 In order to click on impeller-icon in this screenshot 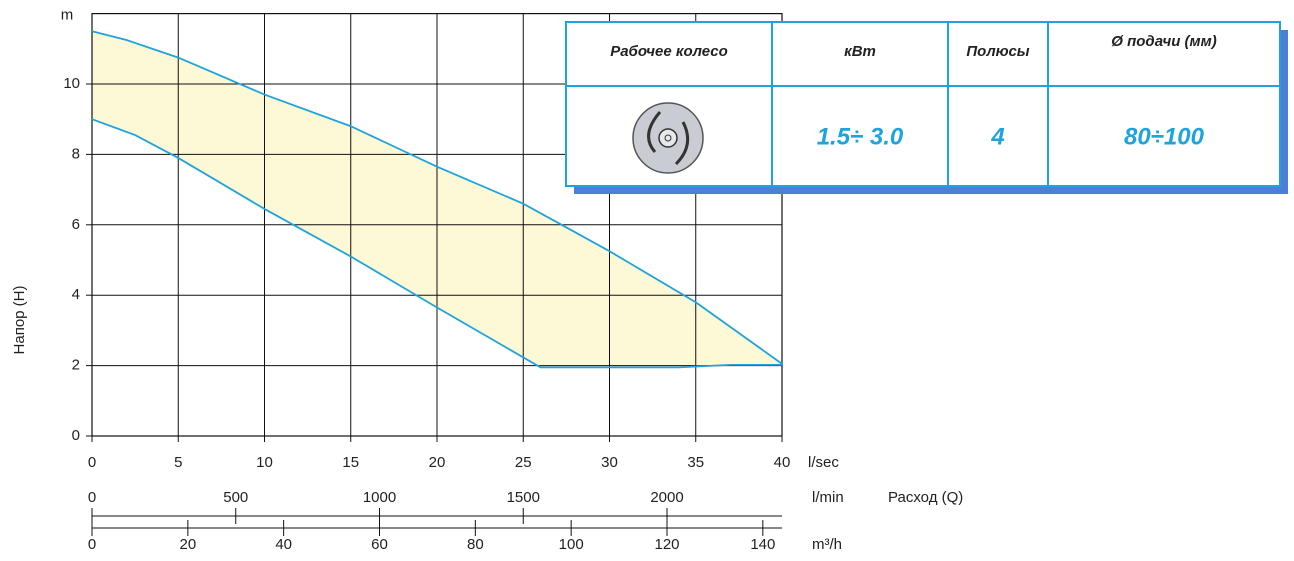, I will do `click(668, 138)`.